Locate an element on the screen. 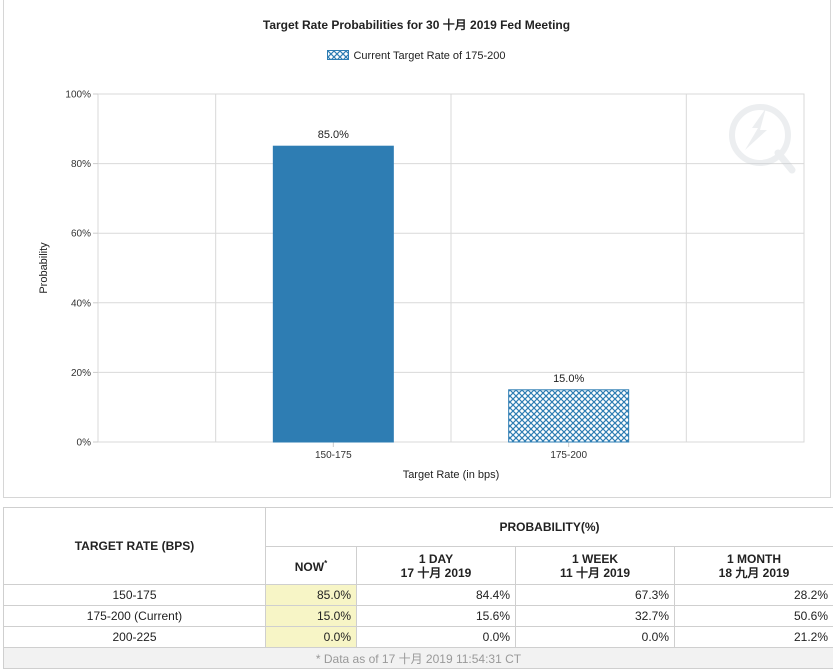  table-row: 200-225 0.0% 0.0% 0.0% 21.2% is located at coordinates (418, 637).